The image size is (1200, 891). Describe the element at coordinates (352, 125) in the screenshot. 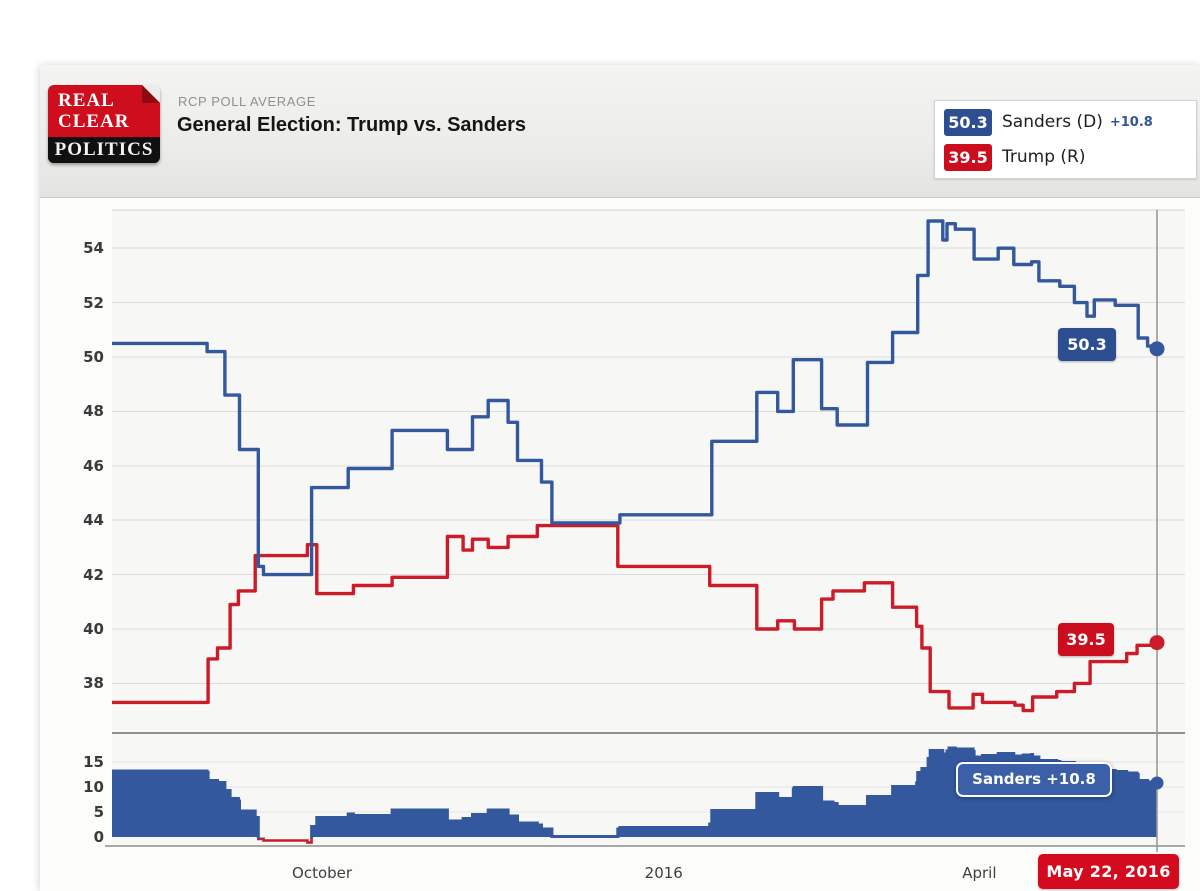

I see `page-title: General Election: Trump vs. Sanders` at that location.